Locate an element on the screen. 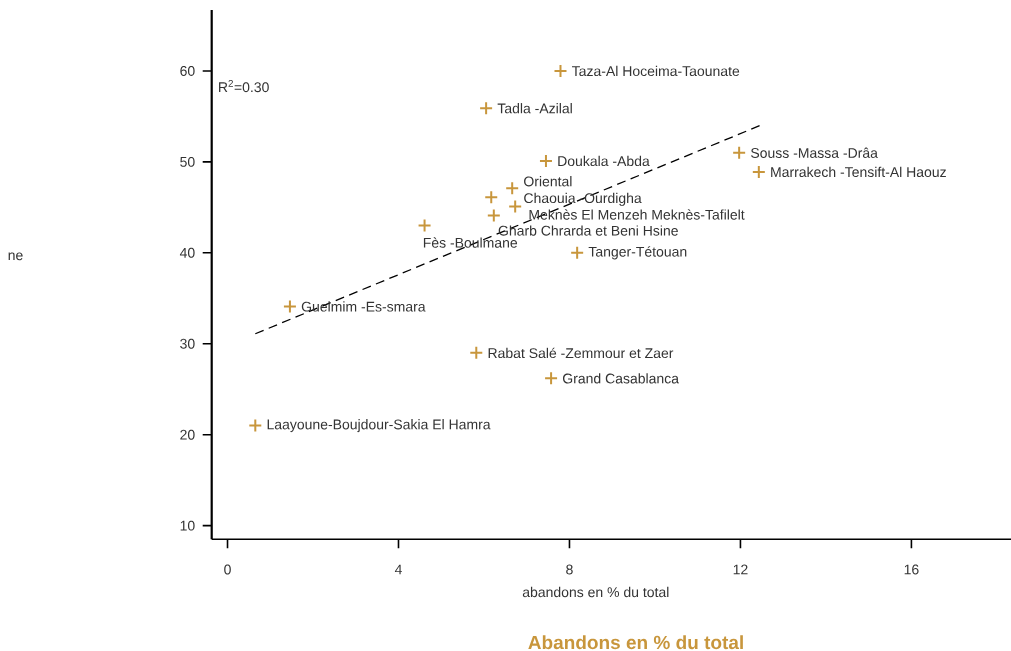  annotation: Grand Casablanca is located at coordinates (620, 378).